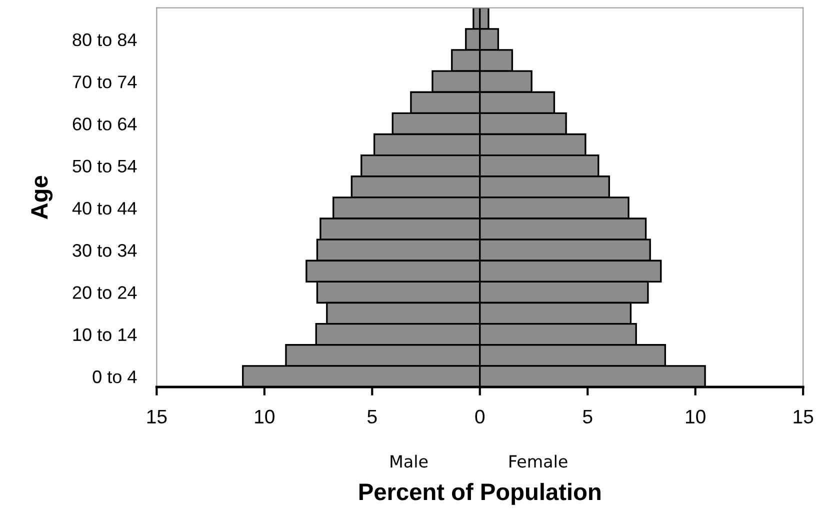  Describe the element at coordinates (104, 166) in the screenshot. I see `y-tick-label: 50 to 54` at that location.